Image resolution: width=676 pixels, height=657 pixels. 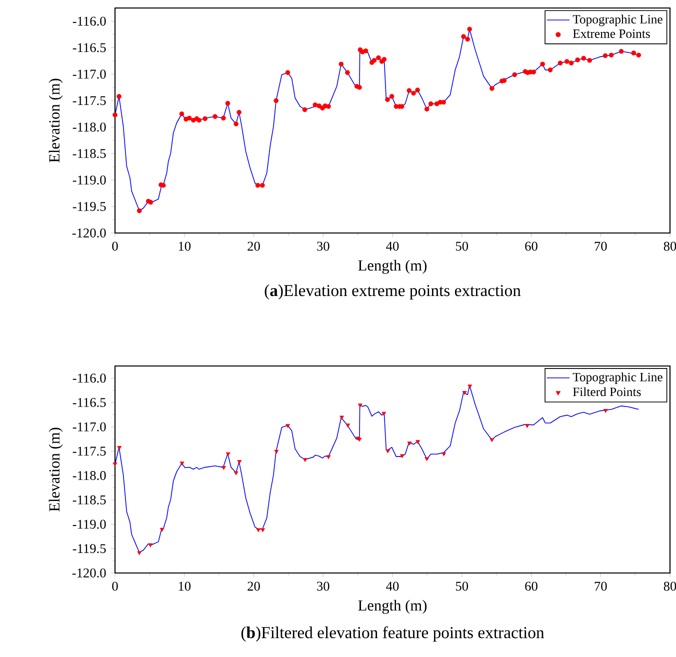 I want to click on legend-label: Extreme Points, so click(x=611, y=33).